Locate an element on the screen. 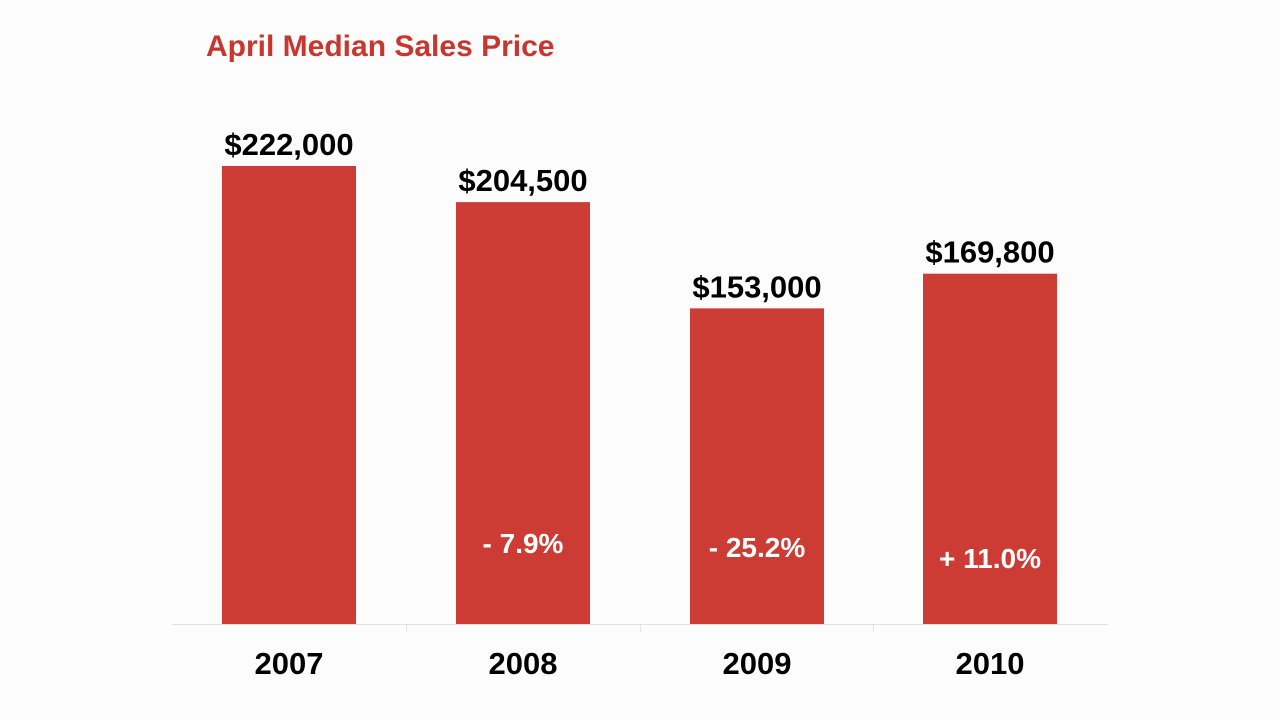 The image size is (1280, 720). category-label-2010: 2010 is located at coordinates (990, 663).